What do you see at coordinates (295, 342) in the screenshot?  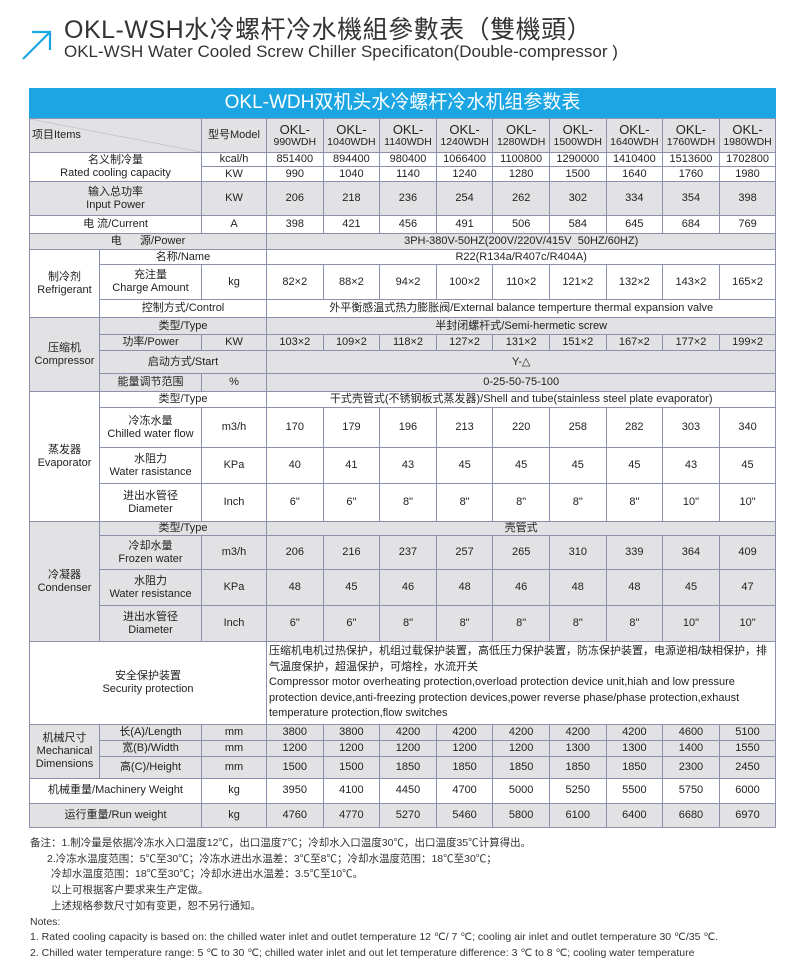 I see `value-cell: 103×2` at bounding box center [295, 342].